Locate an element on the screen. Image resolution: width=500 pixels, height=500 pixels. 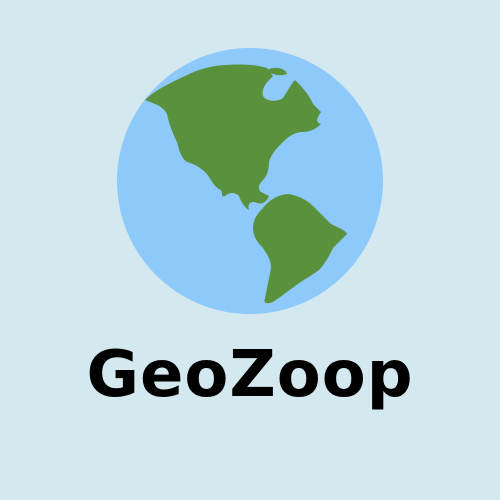
greenland-shape is located at coordinates (277, 71).